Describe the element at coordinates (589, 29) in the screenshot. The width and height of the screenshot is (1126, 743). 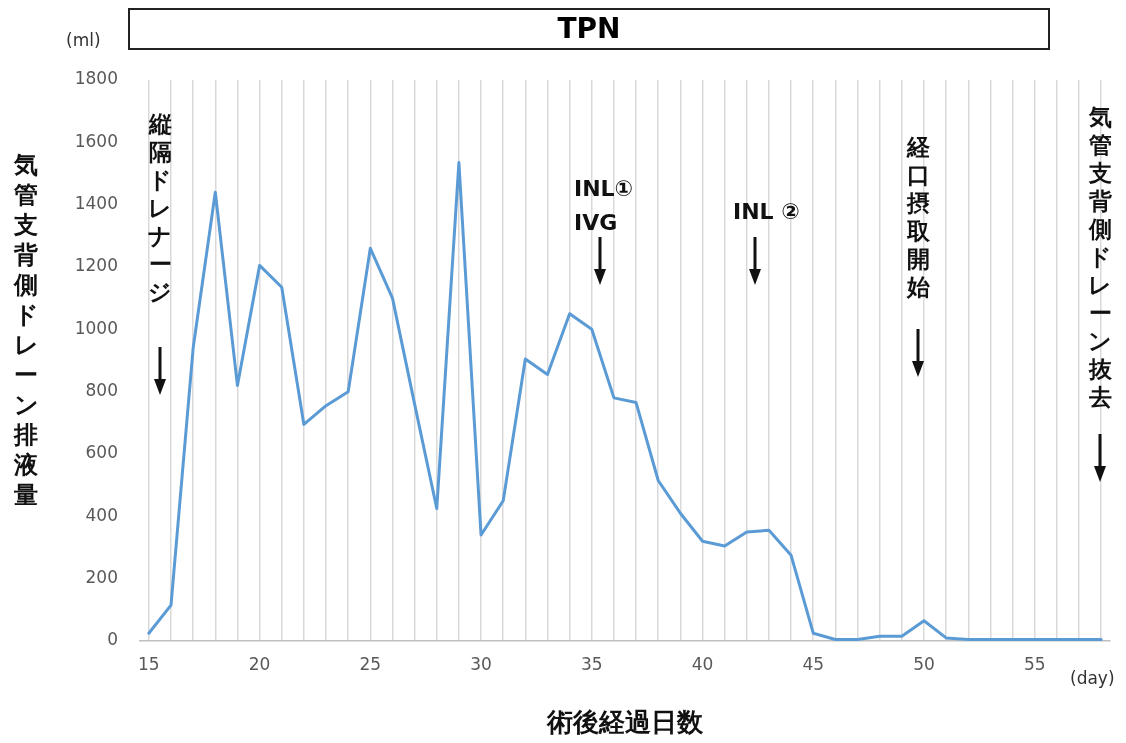
I see `chart-title: TPN` at that location.